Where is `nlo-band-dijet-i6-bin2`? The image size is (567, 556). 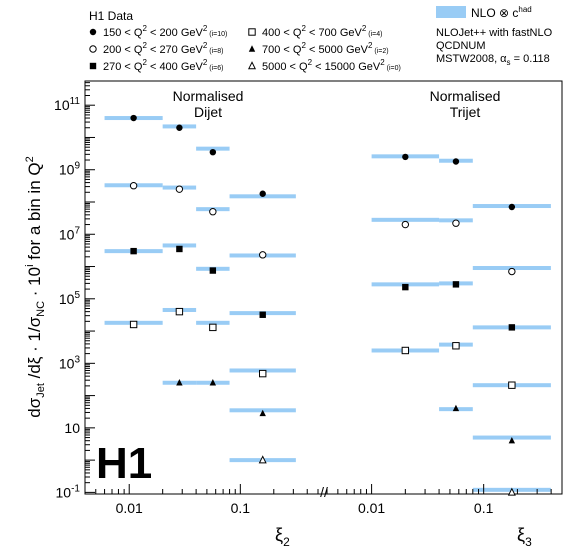
nlo-band-dijet-i6-bin2 is located at coordinates (179, 245).